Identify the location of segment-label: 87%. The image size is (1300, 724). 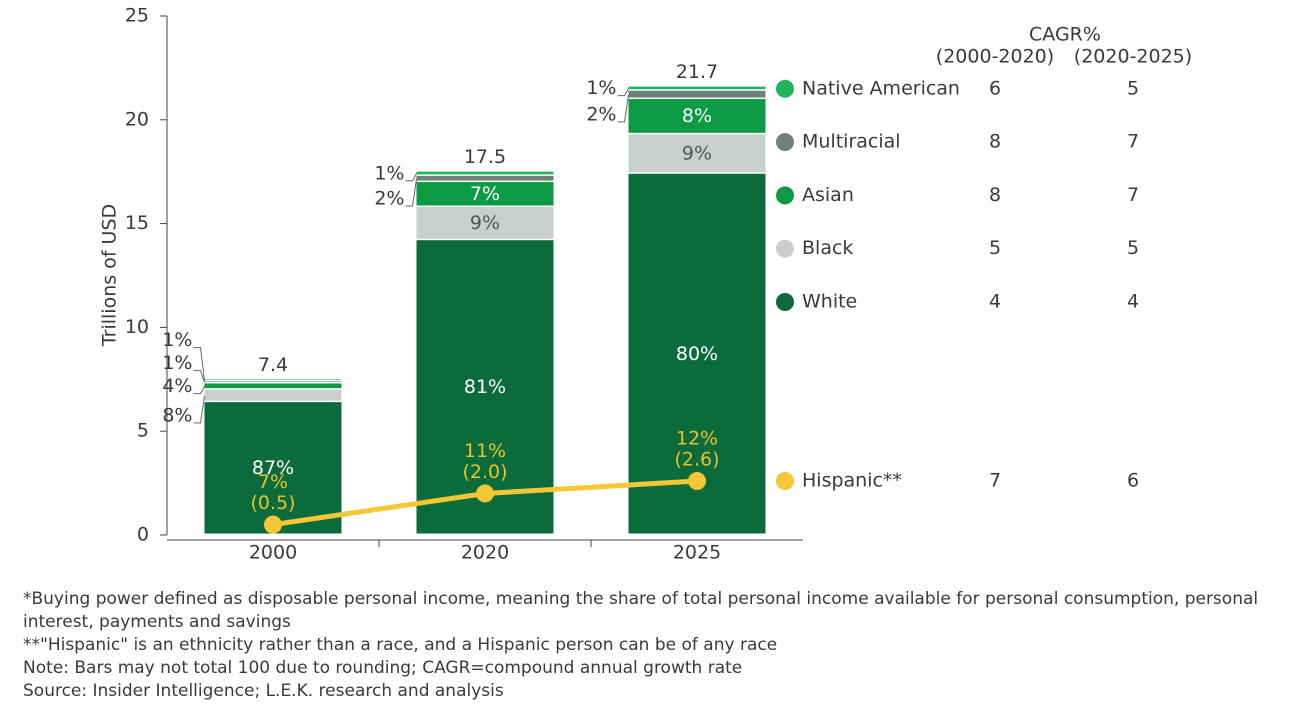
(273, 468).